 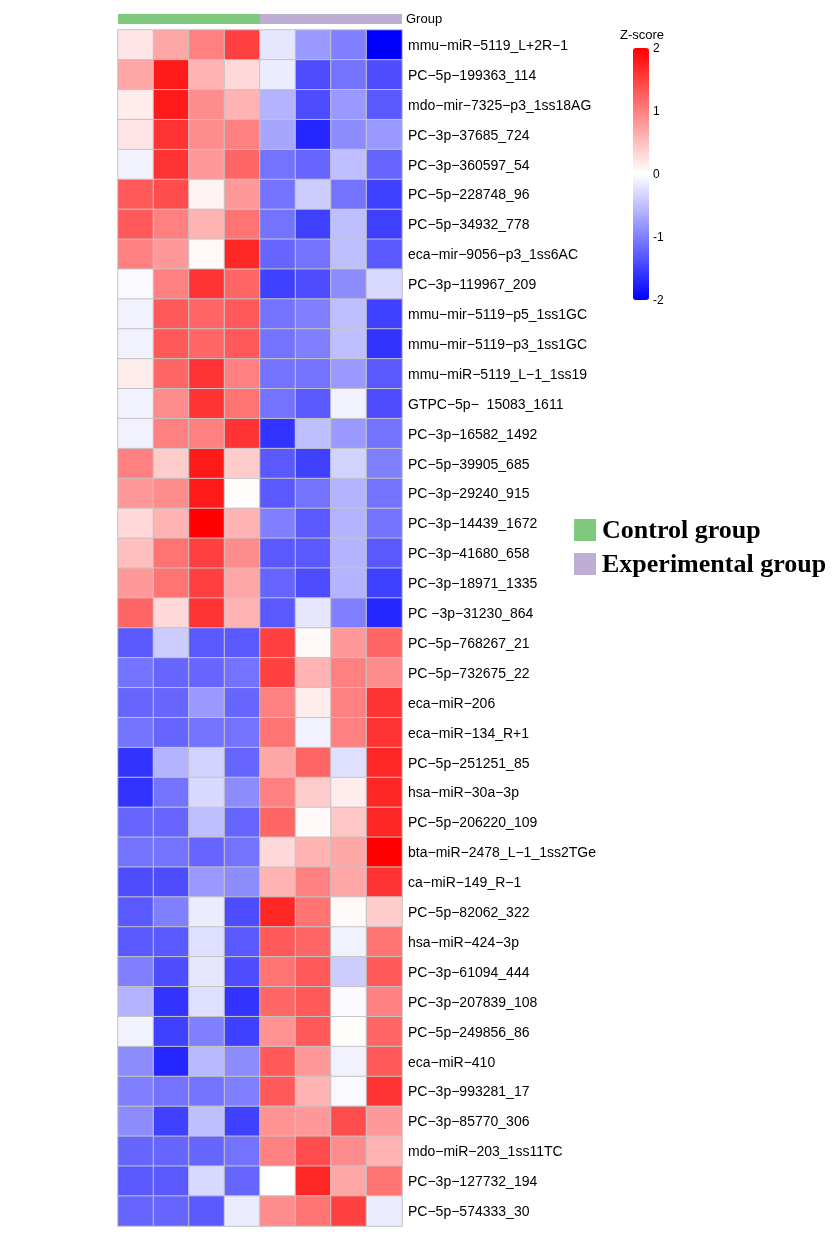 I want to click on y-tick-label: mmu−mir−5119−p5_1ss1GC, so click(x=498, y=314).